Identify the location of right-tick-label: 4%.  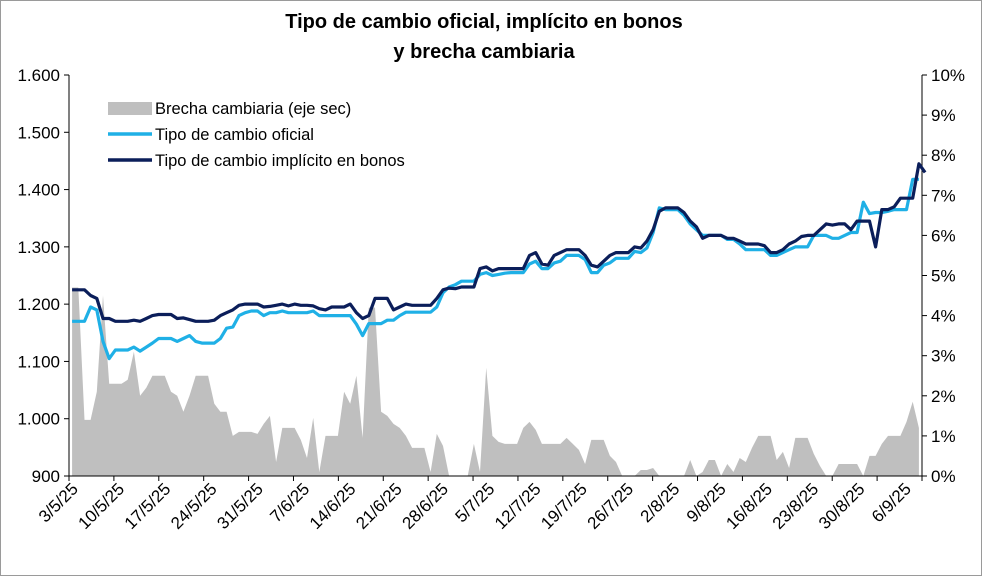
(943, 316).